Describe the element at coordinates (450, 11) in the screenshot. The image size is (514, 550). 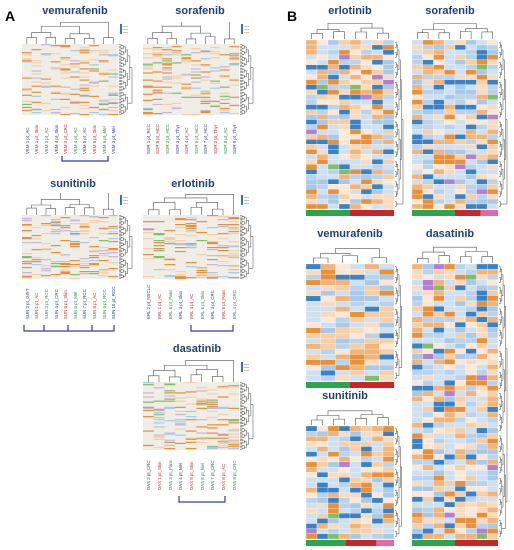
I see `panel-b-sorafenib-title: sorafenib` at that location.